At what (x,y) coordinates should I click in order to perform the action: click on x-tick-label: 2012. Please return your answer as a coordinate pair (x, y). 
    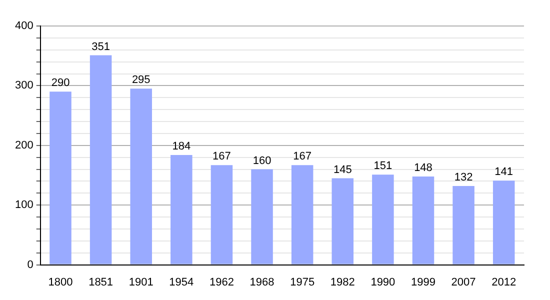
    Looking at the image, I should click on (504, 282).